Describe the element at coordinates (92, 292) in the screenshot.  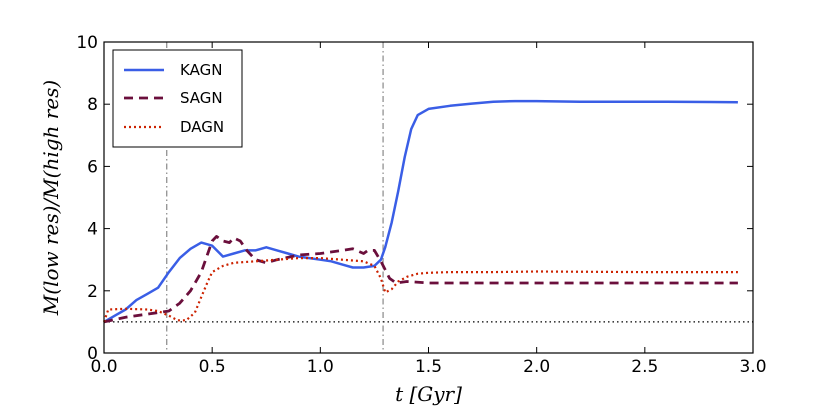
I see `y-tick-label: 2` at that location.